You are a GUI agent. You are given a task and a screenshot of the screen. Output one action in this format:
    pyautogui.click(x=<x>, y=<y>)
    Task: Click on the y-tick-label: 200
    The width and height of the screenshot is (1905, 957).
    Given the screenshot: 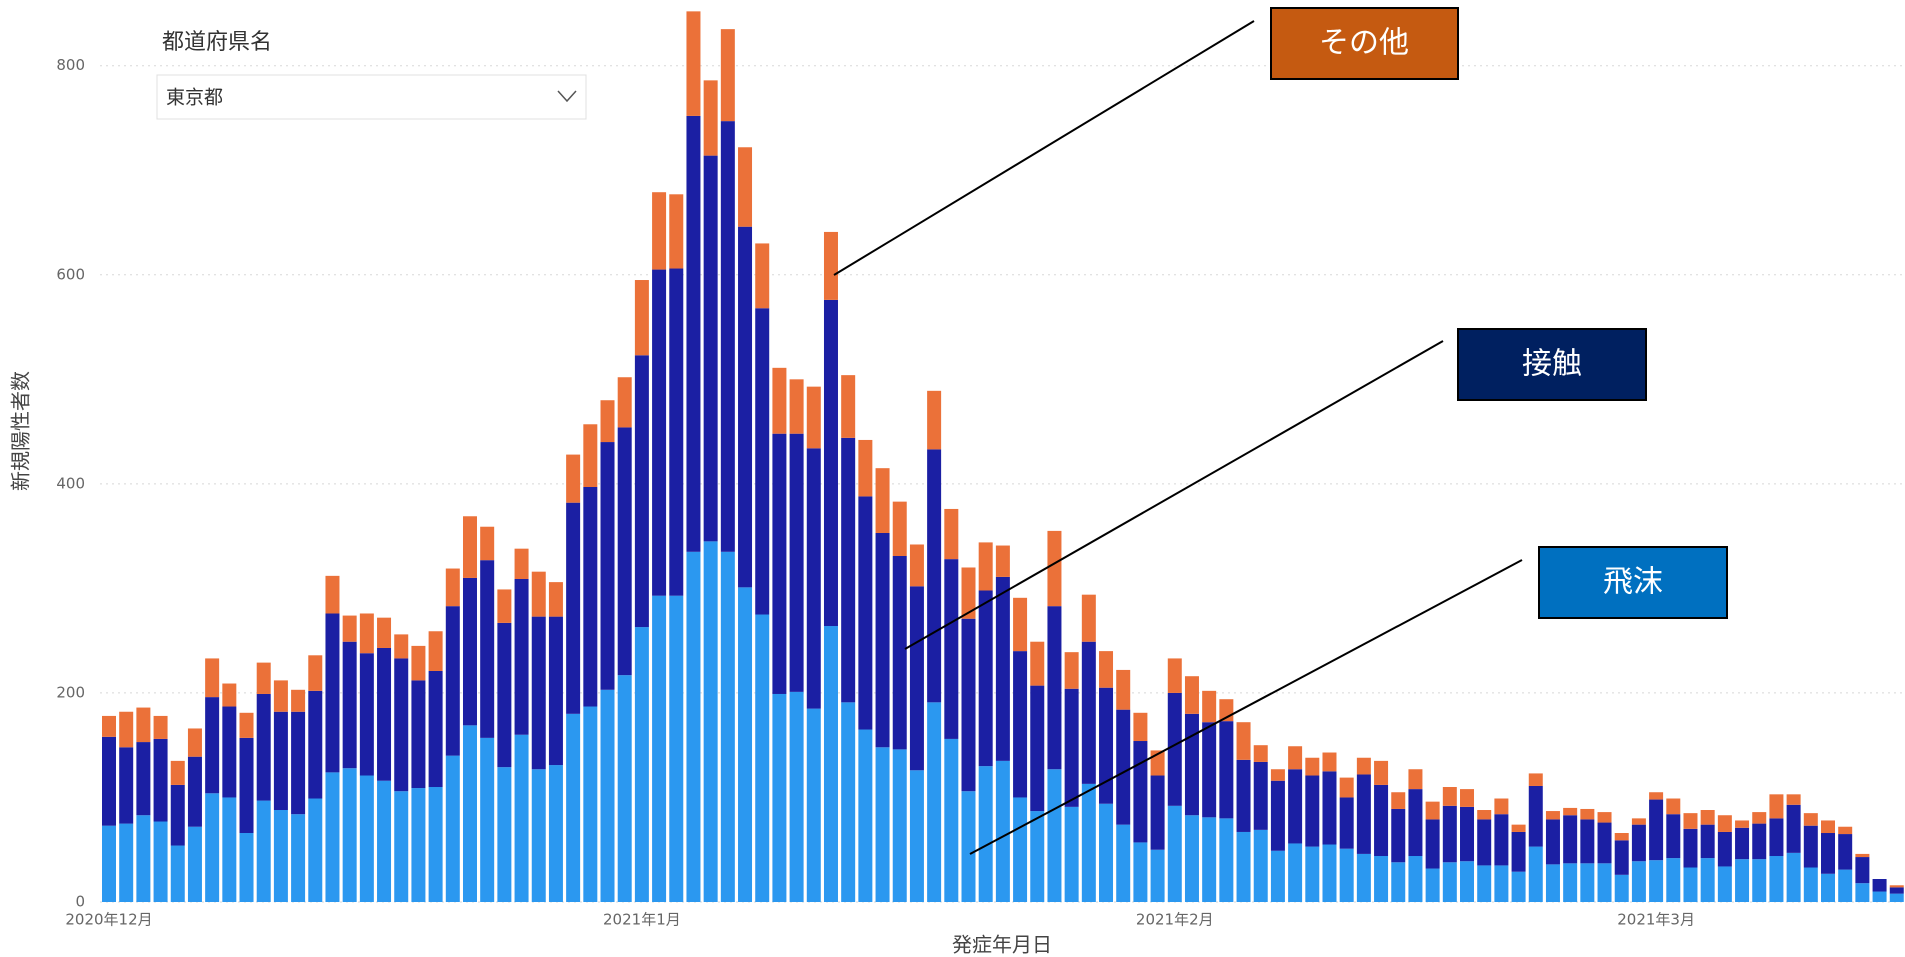 What is the action you would take?
    pyautogui.click(x=70, y=692)
    